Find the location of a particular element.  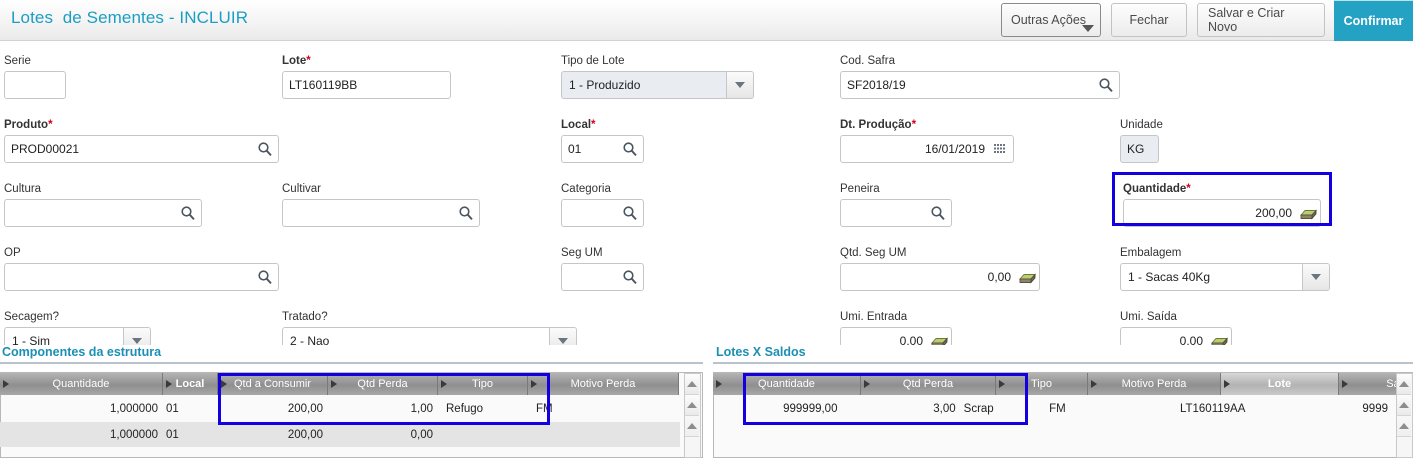

left-col-header-qtd-a-consumir: Qtd a Consumir is located at coordinates (273, 384).